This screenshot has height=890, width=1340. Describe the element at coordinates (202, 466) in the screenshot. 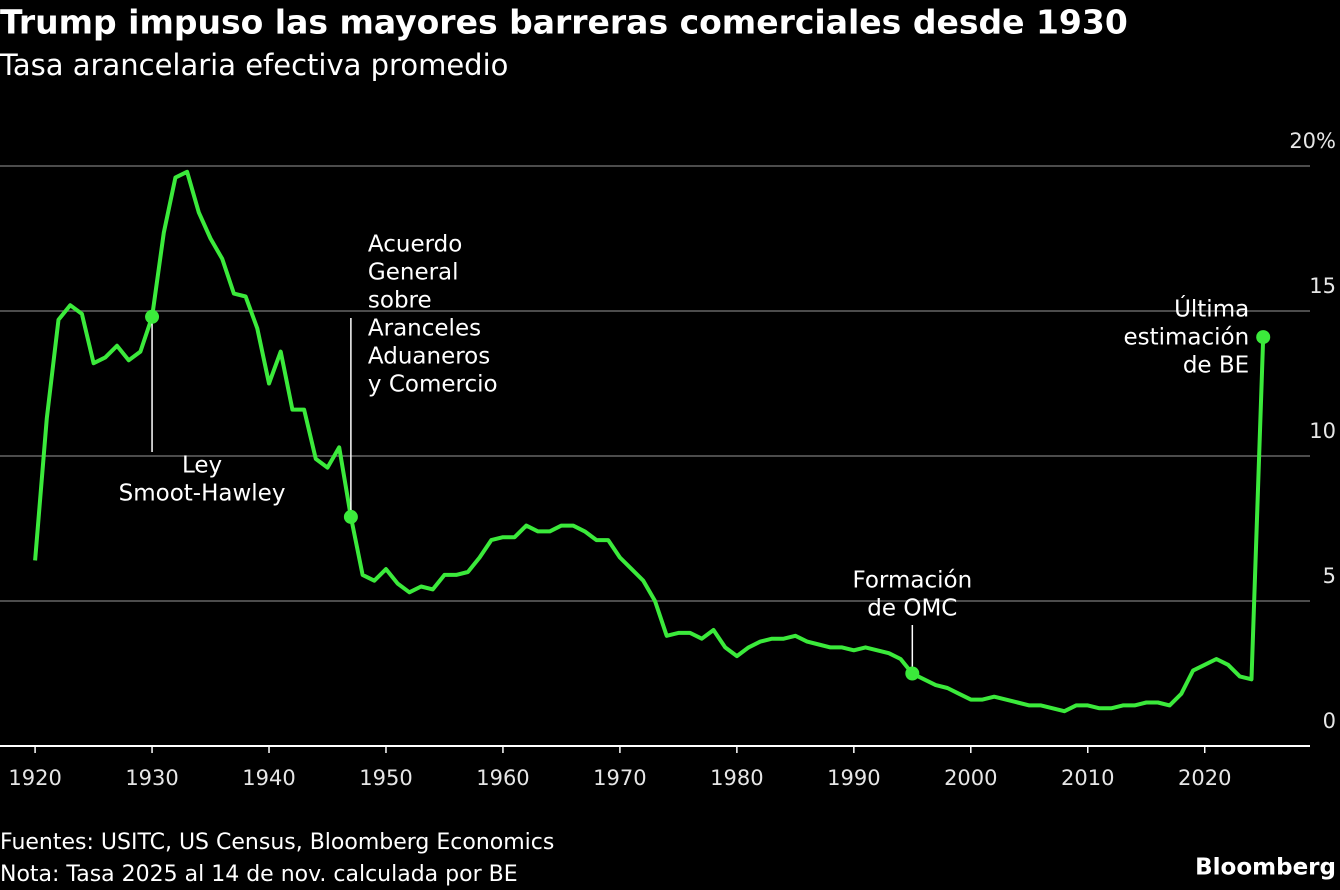

I see `annotation: Ley` at that location.